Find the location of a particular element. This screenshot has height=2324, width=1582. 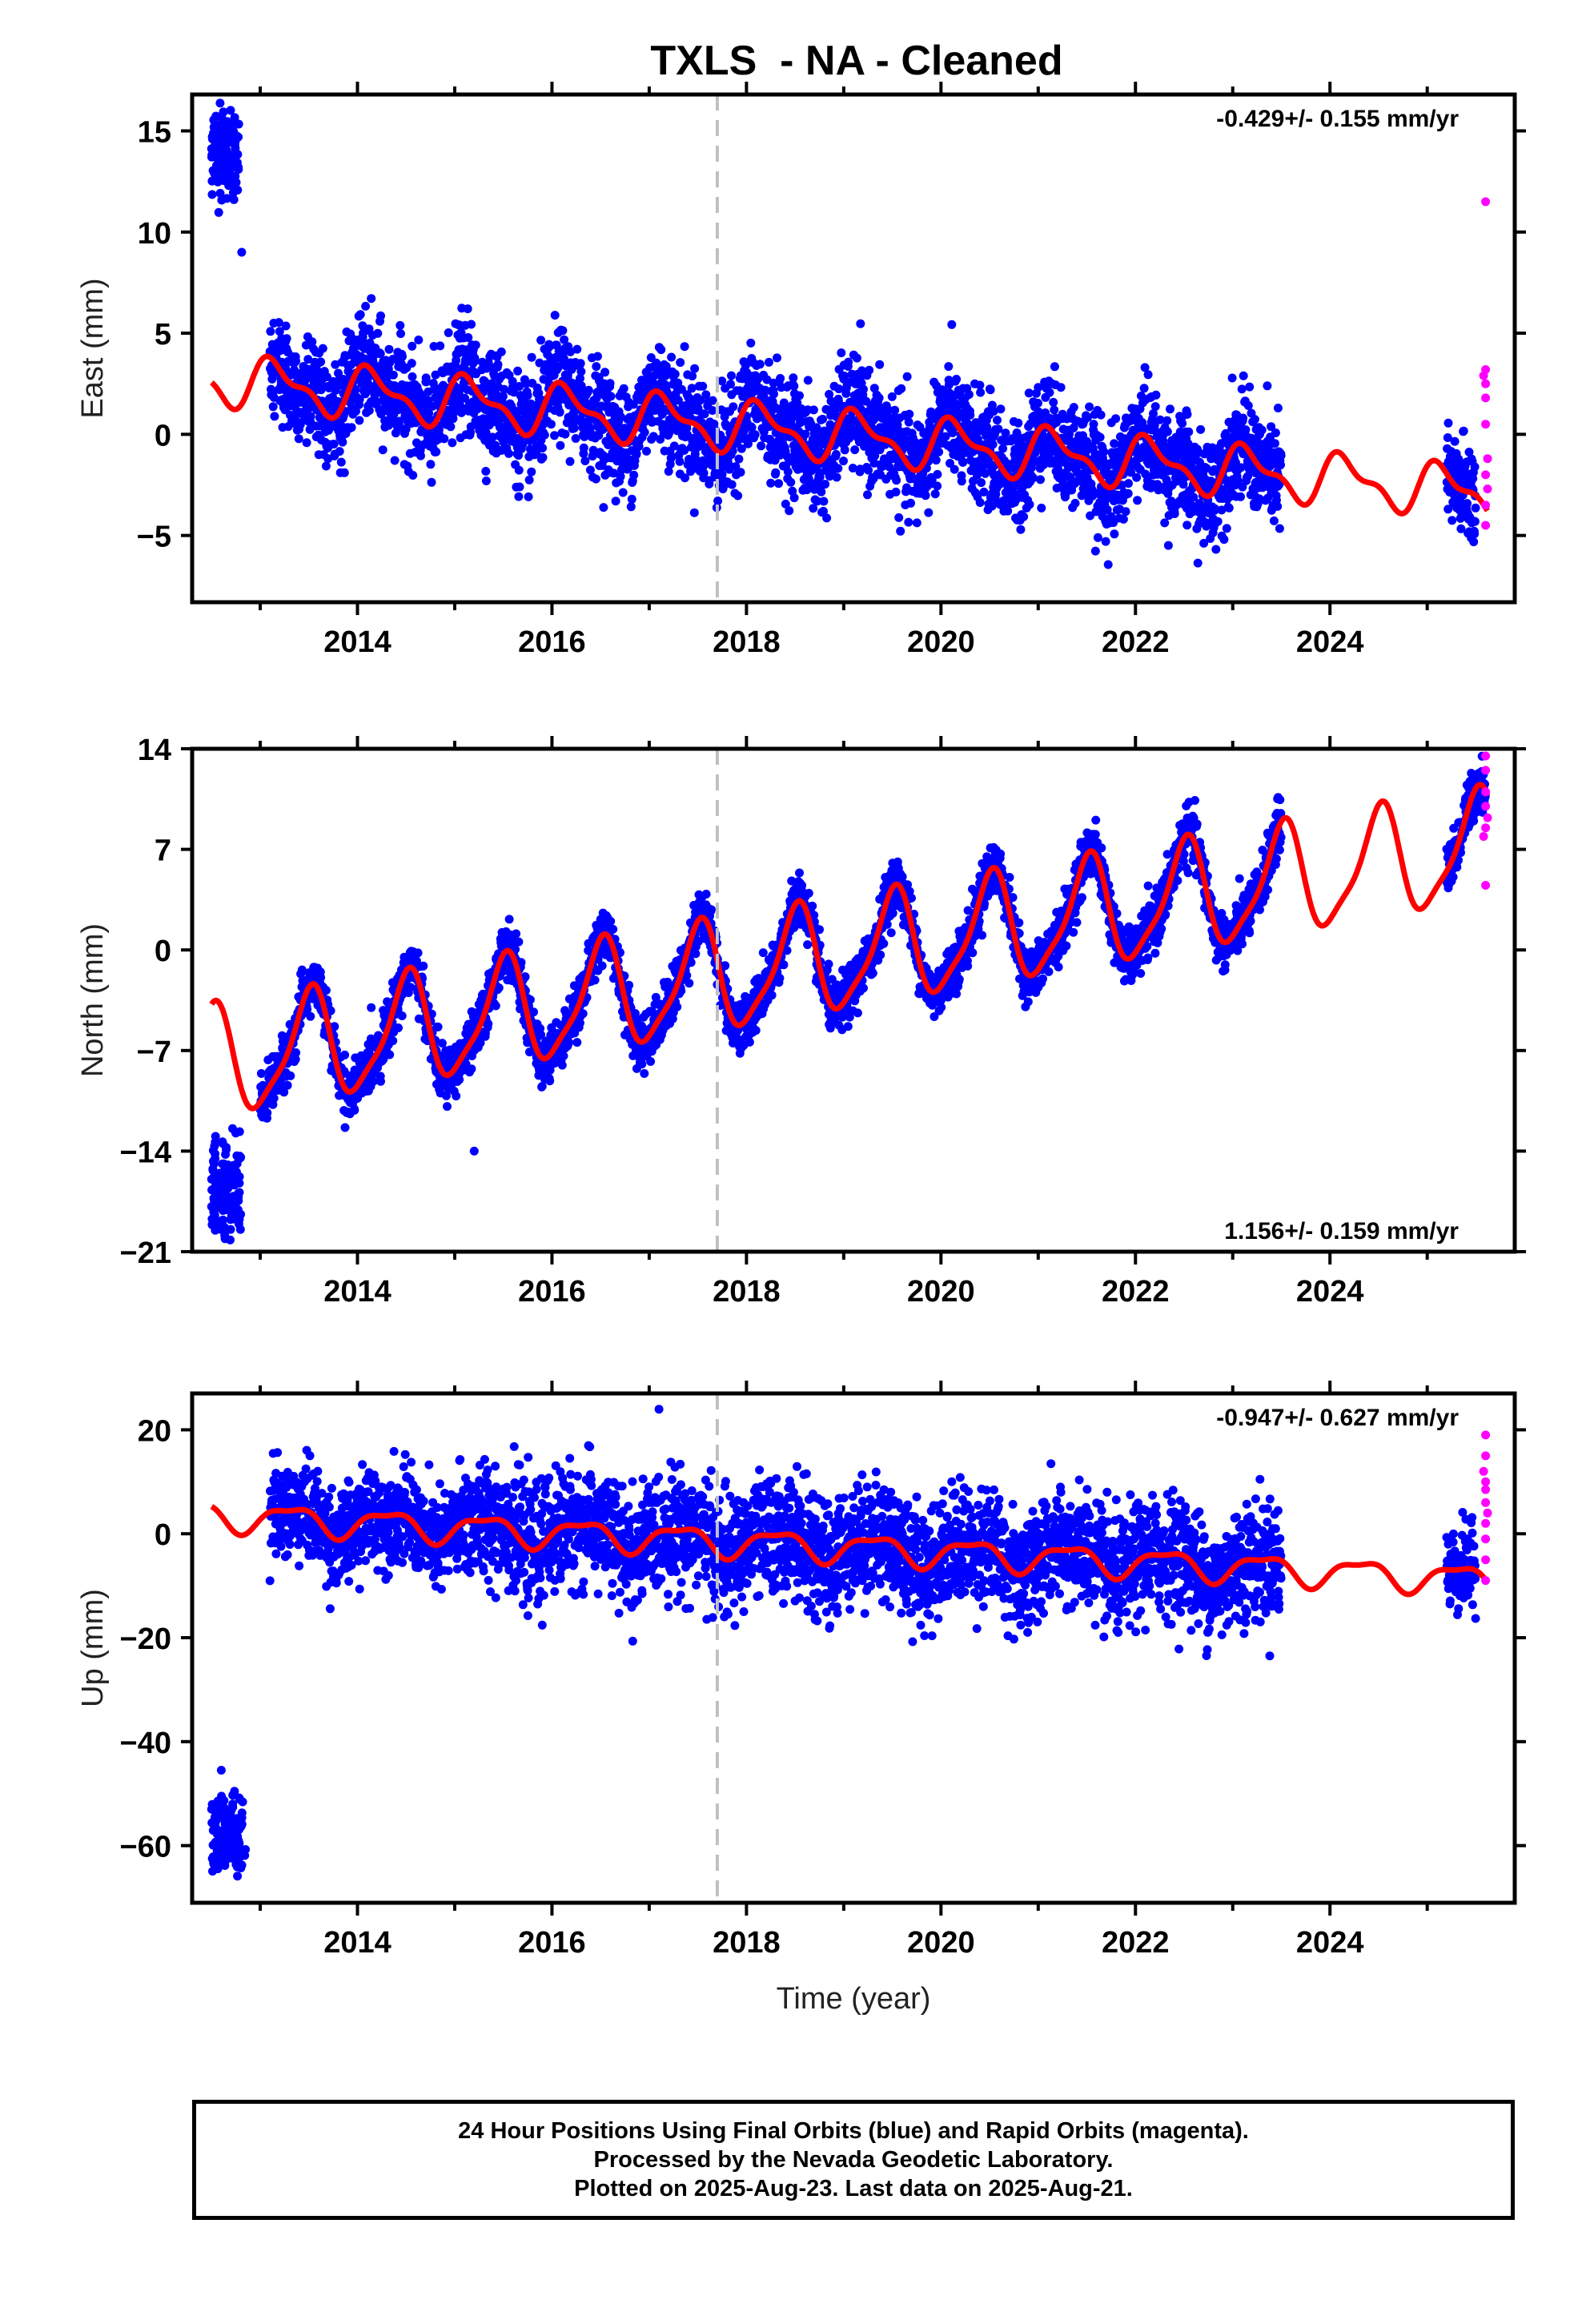

x-tick-label: 2024 is located at coordinates (1330, 642).